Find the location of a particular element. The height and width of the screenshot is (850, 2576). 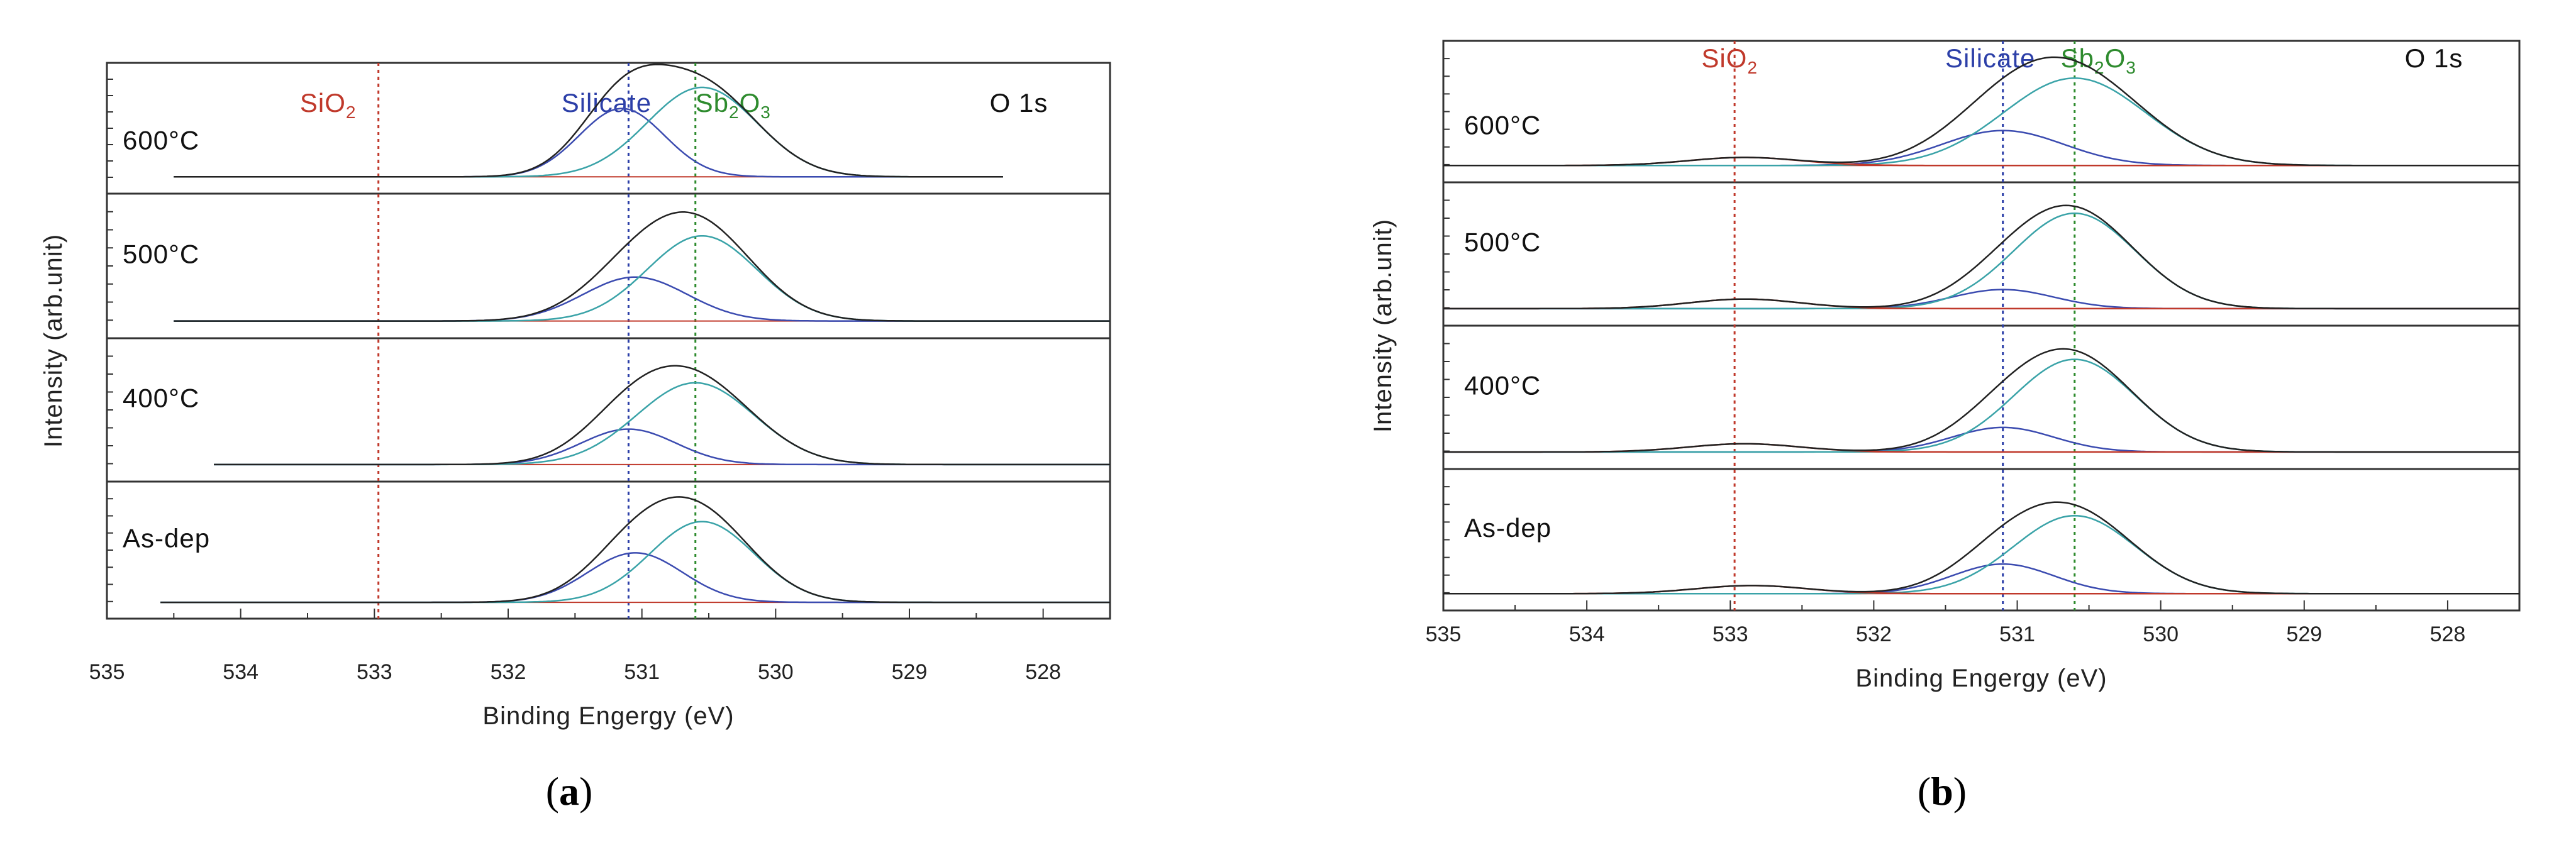

reference-label-main: Silicate is located at coordinates (1990, 58).